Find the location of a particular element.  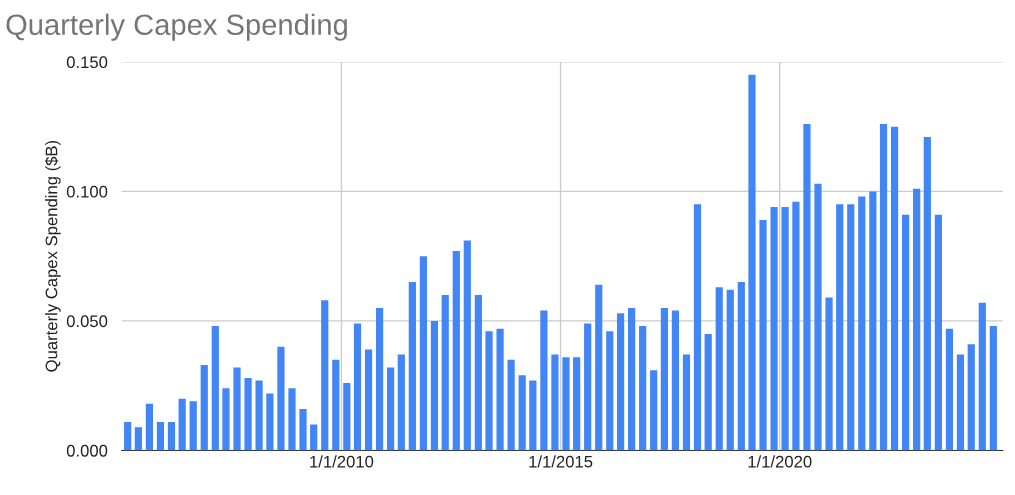

y-tick-label: 0.150 is located at coordinates (87, 62).